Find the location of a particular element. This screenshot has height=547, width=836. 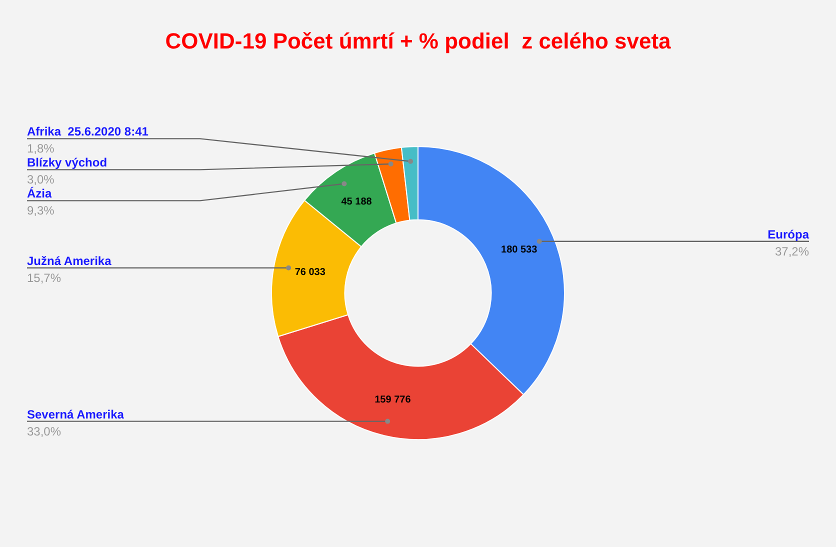

data-label: 1,8% is located at coordinates (41, 149).